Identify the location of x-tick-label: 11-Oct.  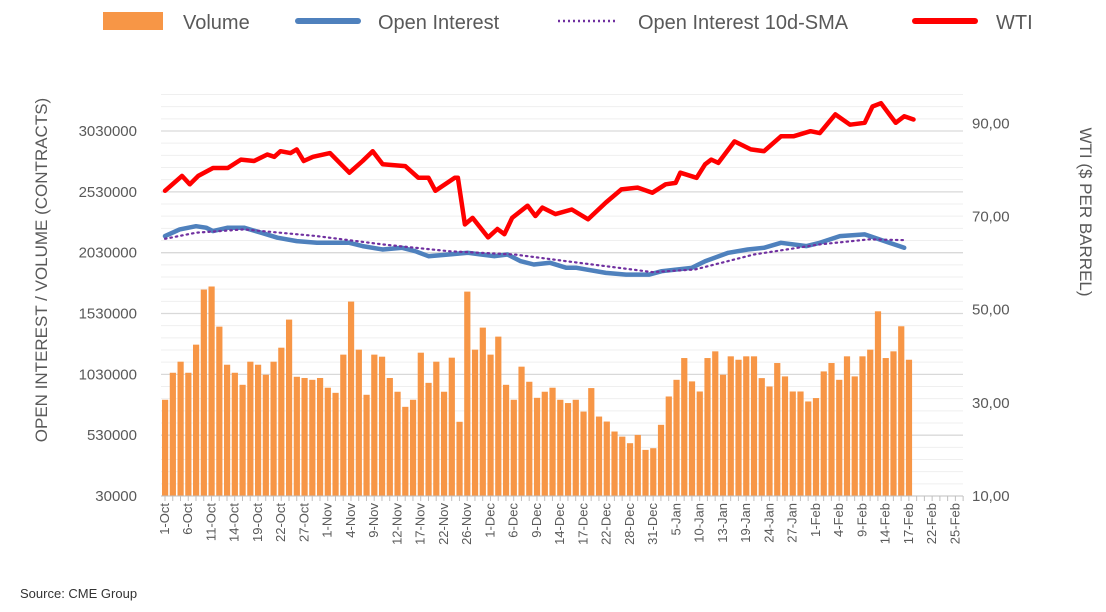
(210, 522).